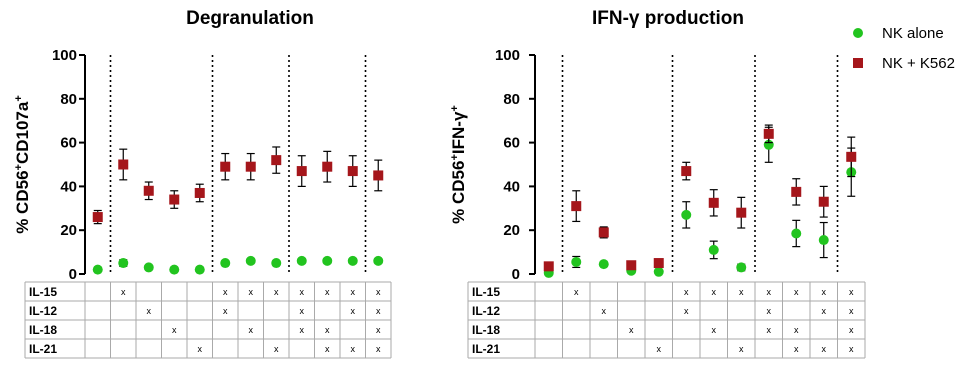 This screenshot has height=367, width=973. I want to click on legend: NK alone NK + K562, so click(904, 48).